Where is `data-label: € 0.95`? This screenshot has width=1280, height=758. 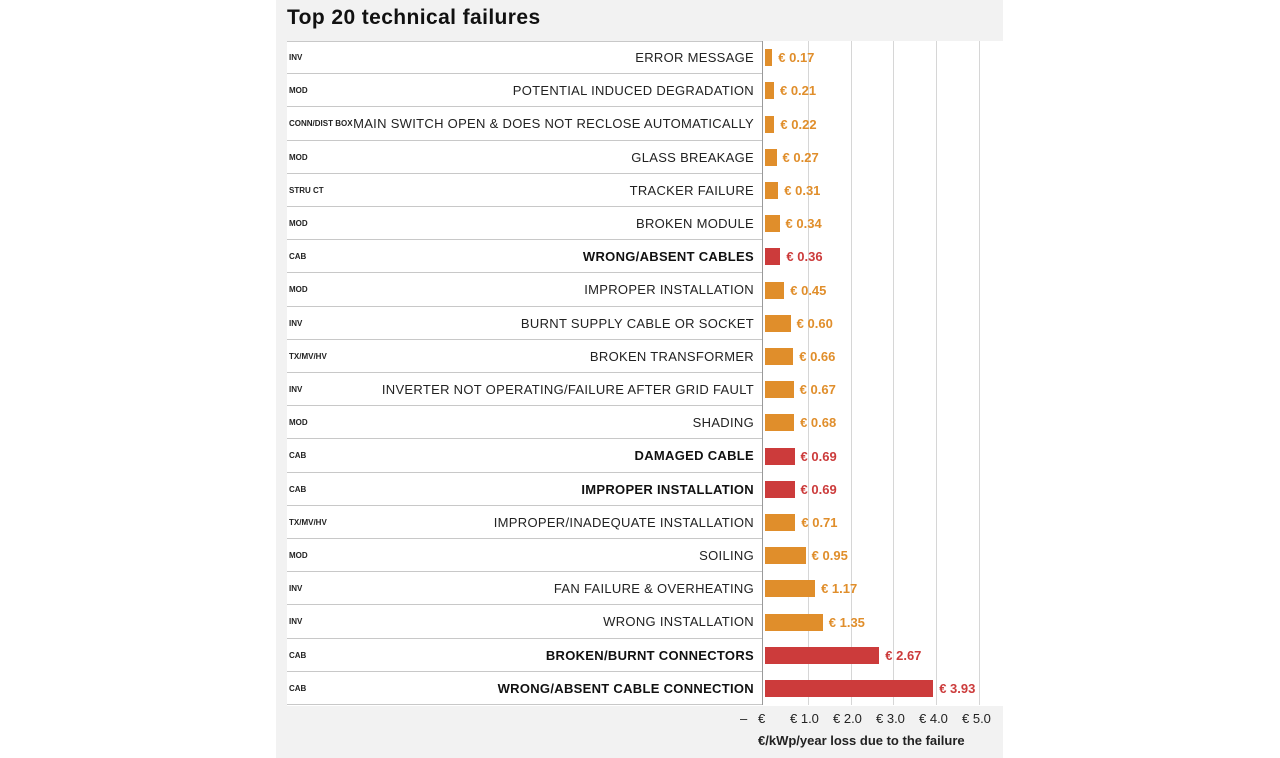 data-label: € 0.95 is located at coordinates (829, 556).